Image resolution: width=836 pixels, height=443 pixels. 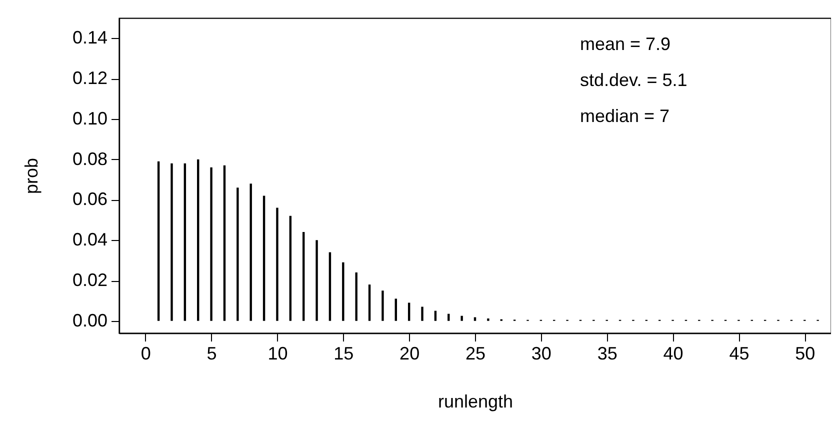 I want to click on y-tick-label: 0.08, so click(x=90, y=158).